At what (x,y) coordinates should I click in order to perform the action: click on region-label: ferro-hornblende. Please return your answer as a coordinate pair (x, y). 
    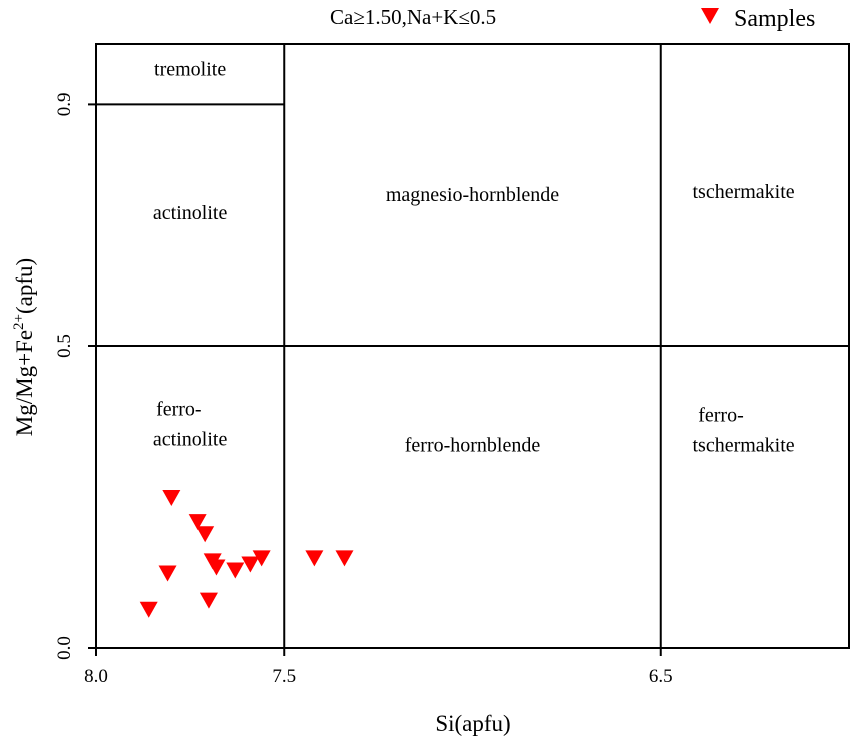
    Looking at the image, I should click on (473, 446).